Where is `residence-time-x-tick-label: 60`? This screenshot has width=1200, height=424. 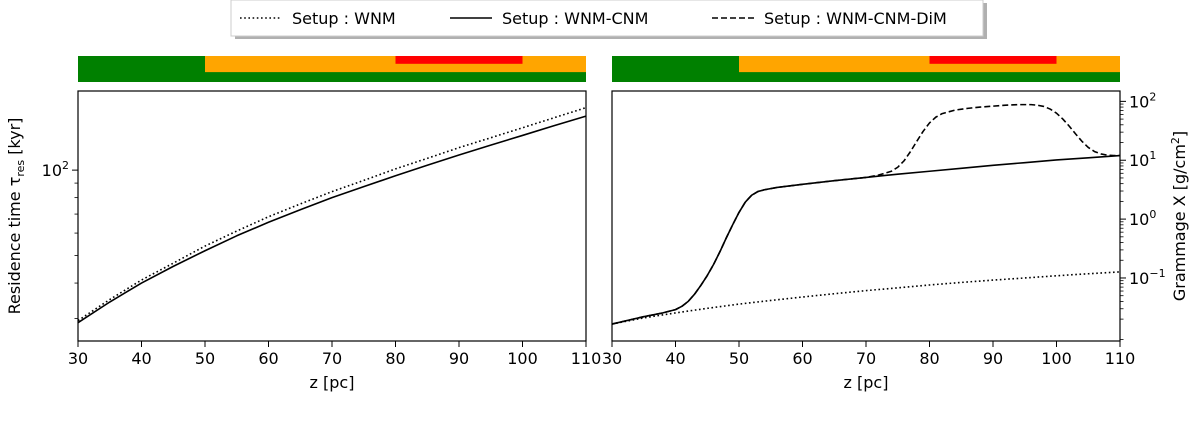
residence-time-x-tick-label: 60 is located at coordinates (268, 358).